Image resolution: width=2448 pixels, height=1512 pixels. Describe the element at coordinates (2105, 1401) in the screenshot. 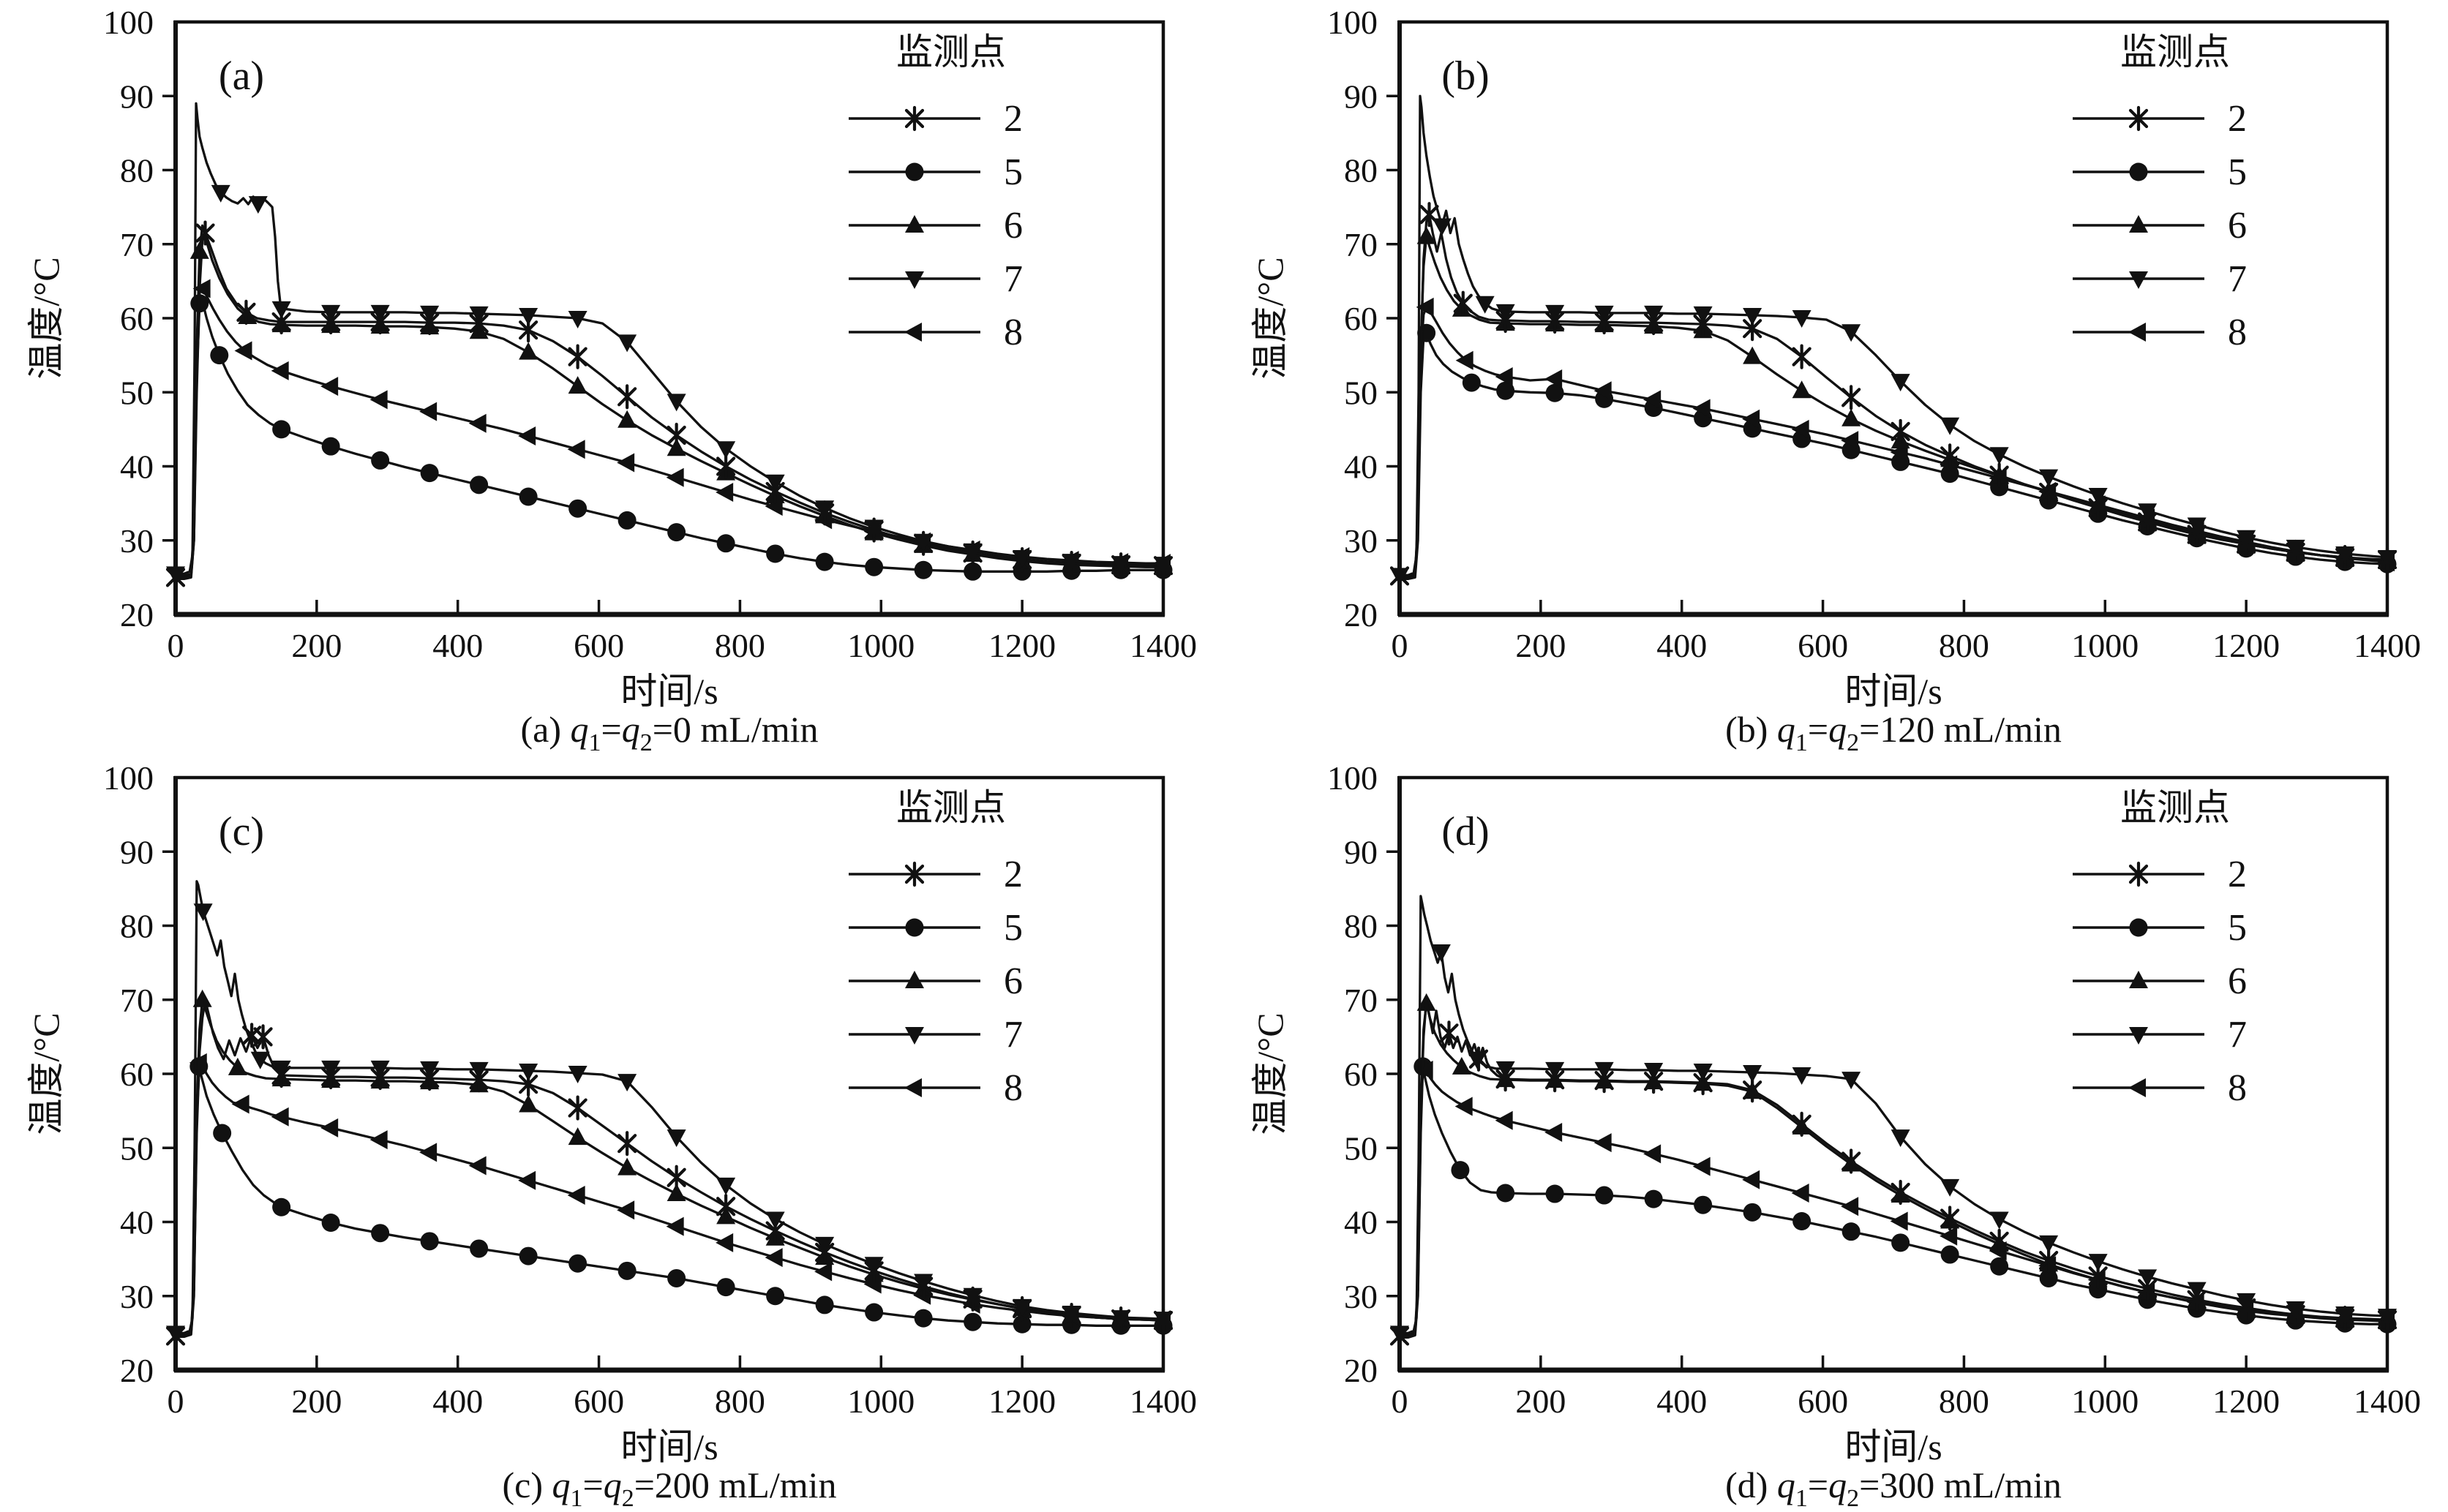

I see `x-tick-label: 1000` at that location.